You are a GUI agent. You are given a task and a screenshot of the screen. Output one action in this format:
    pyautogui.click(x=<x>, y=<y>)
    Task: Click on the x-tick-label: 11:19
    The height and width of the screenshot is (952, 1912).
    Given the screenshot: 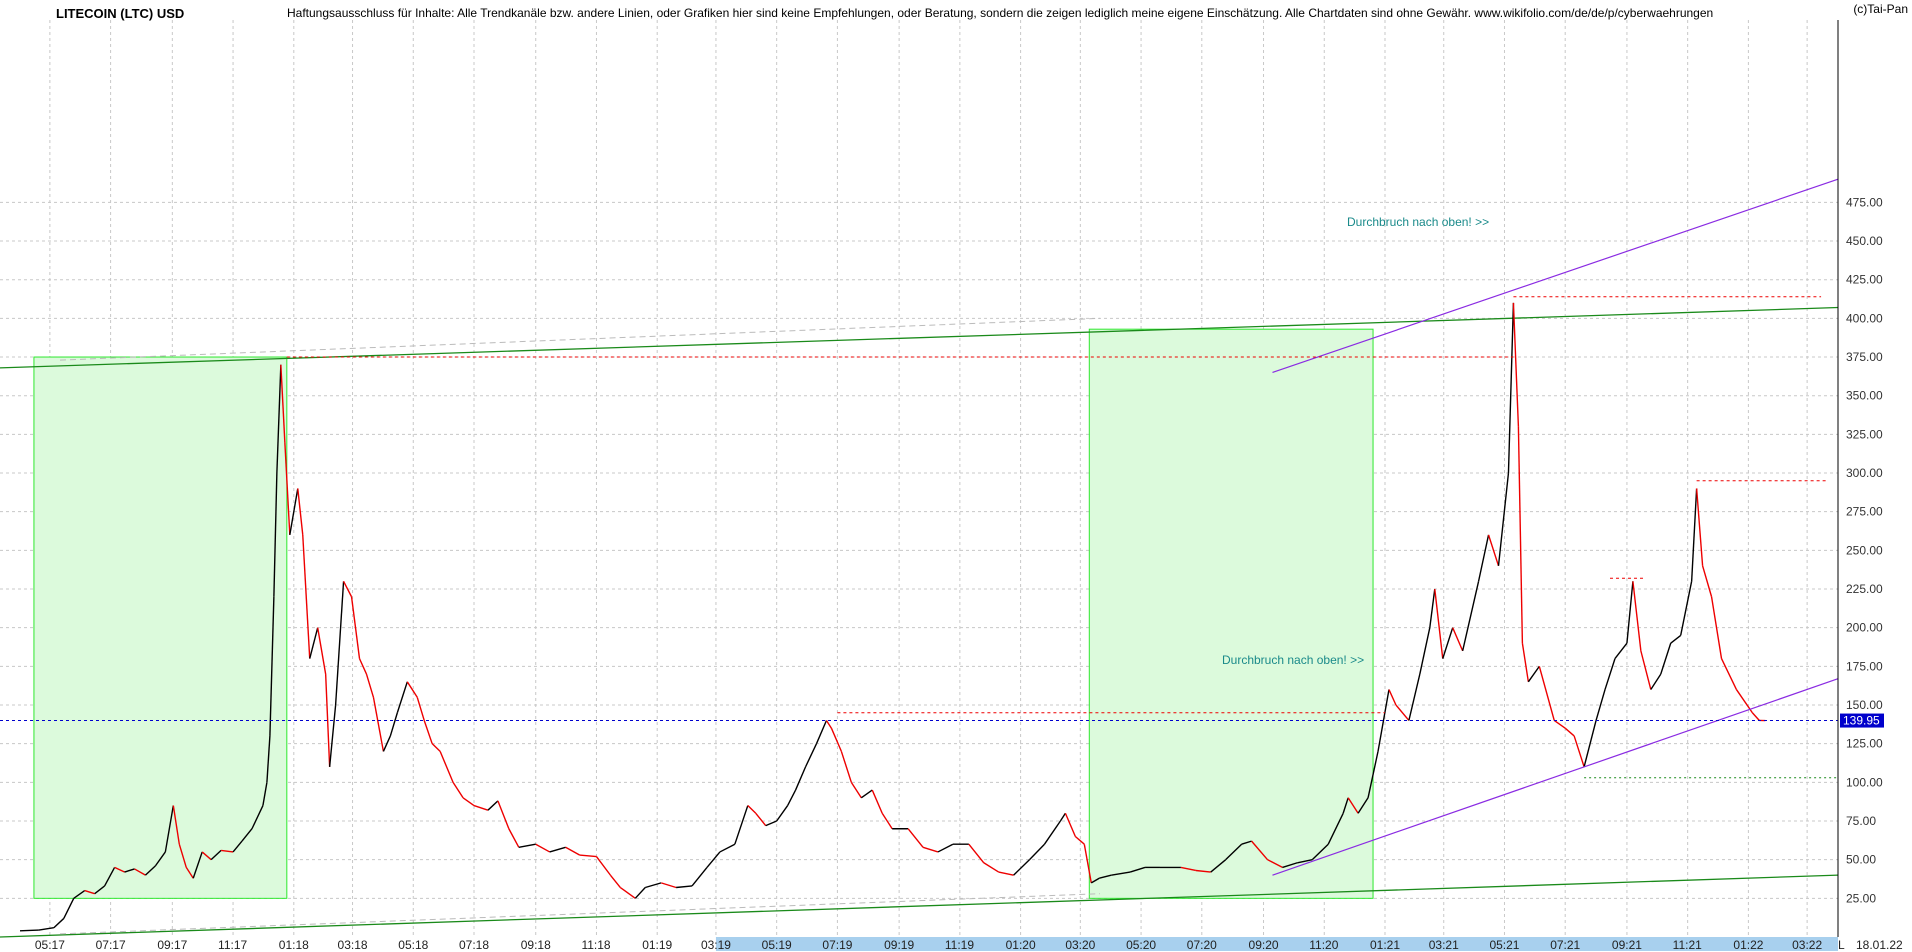 What is the action you would take?
    pyautogui.click(x=959, y=945)
    